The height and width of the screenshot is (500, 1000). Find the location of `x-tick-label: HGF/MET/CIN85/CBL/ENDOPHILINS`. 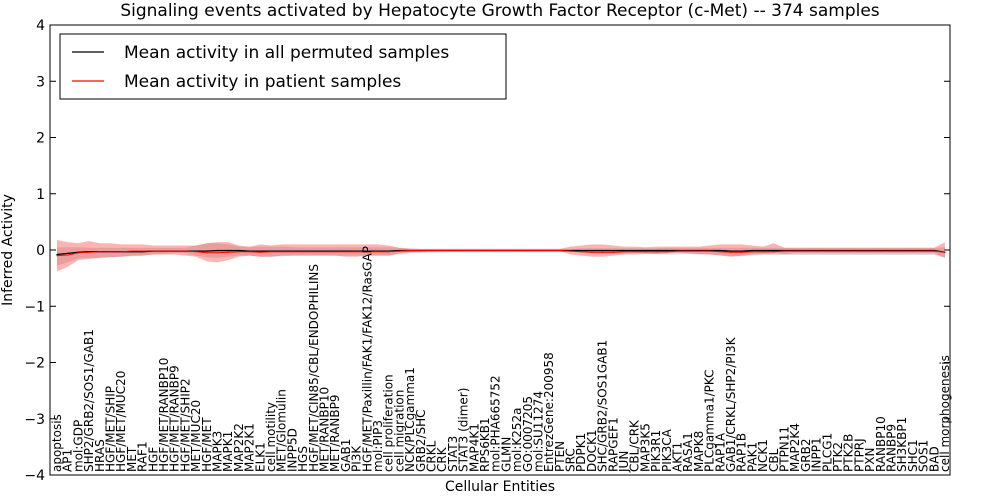

x-tick-label: HGF/MET/CIN85/CBL/ENDOPHILINS is located at coordinates (314, 368).